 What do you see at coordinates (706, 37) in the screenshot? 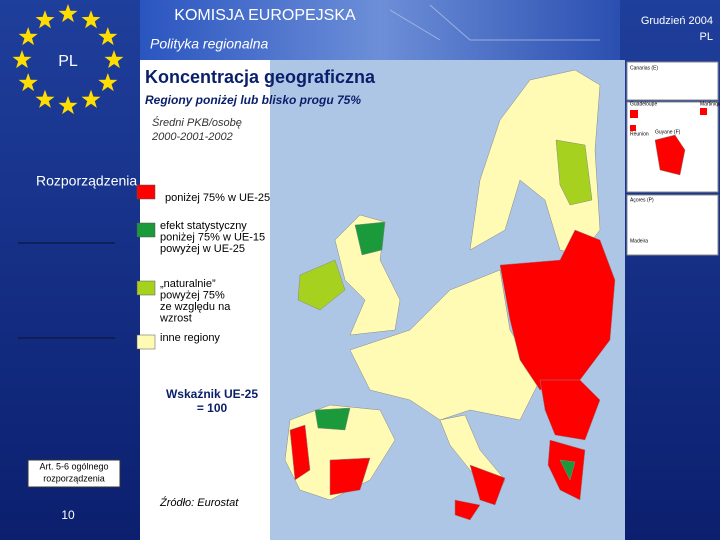
I see `language: PL` at bounding box center [706, 37].